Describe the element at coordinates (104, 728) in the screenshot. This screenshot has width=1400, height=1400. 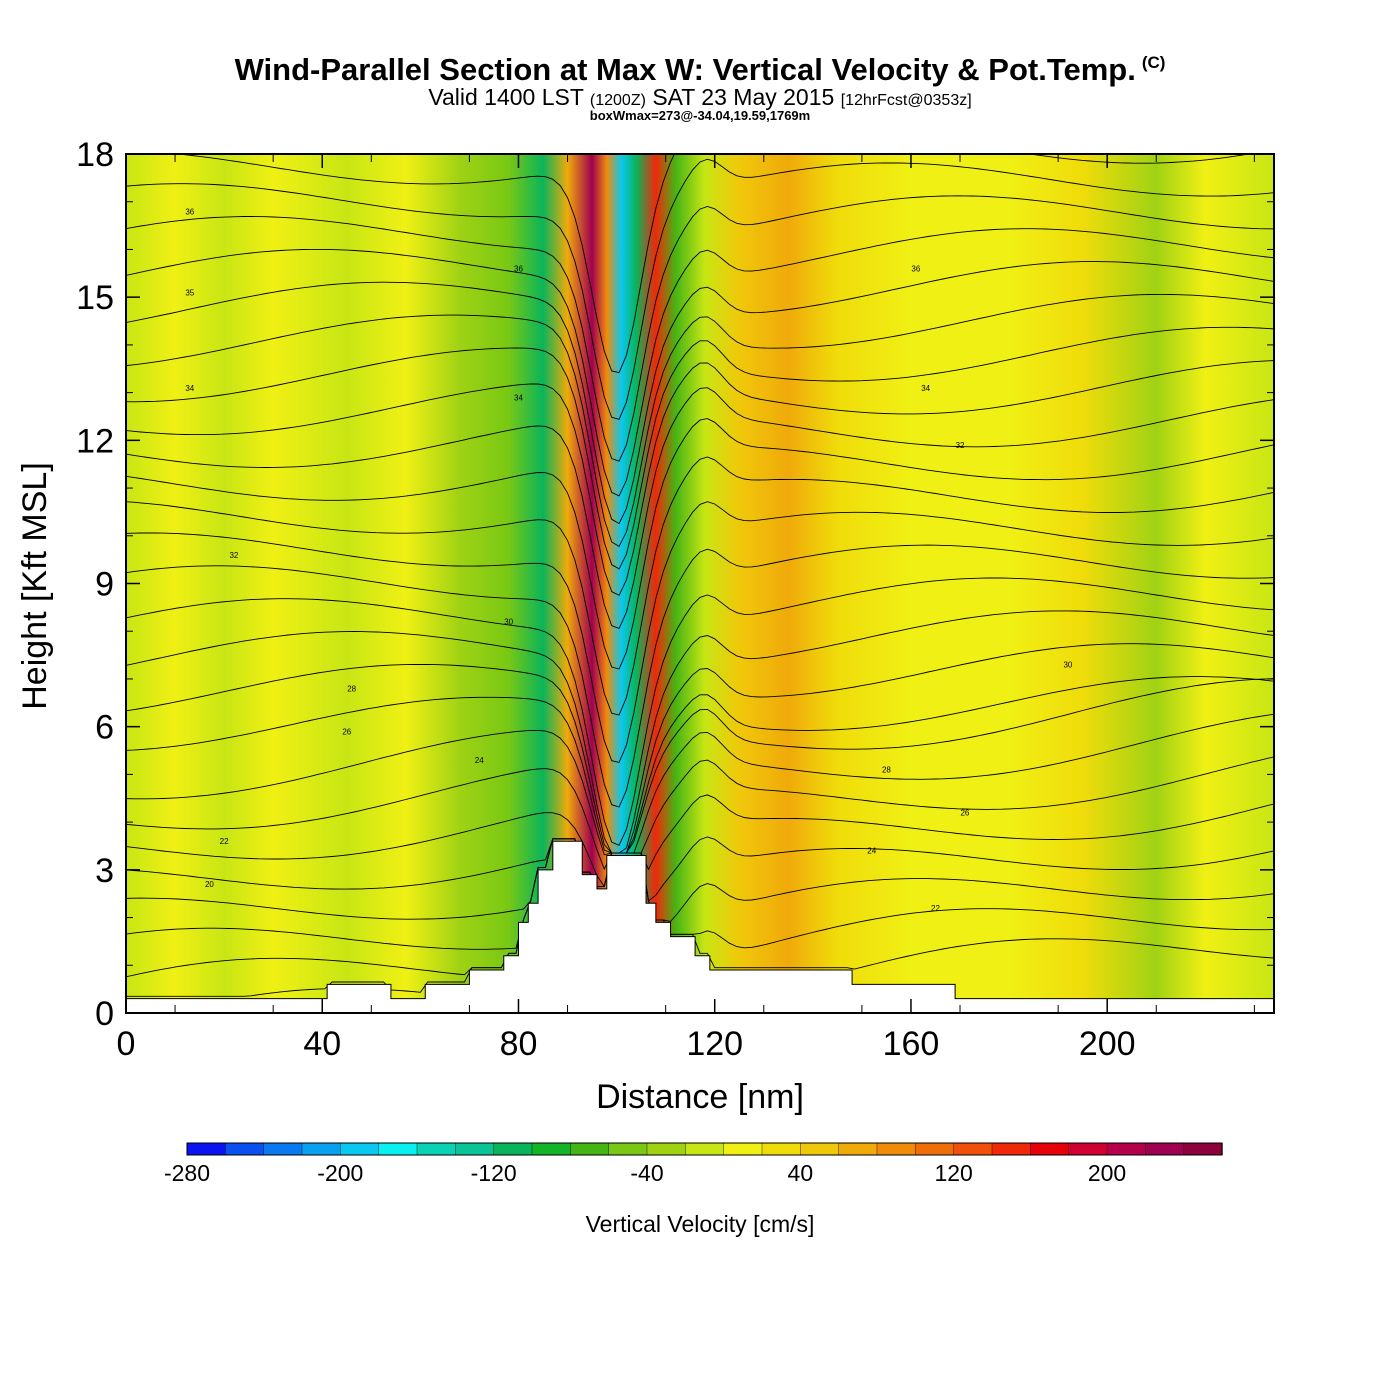
I see `y-tick-label: 6` at that location.